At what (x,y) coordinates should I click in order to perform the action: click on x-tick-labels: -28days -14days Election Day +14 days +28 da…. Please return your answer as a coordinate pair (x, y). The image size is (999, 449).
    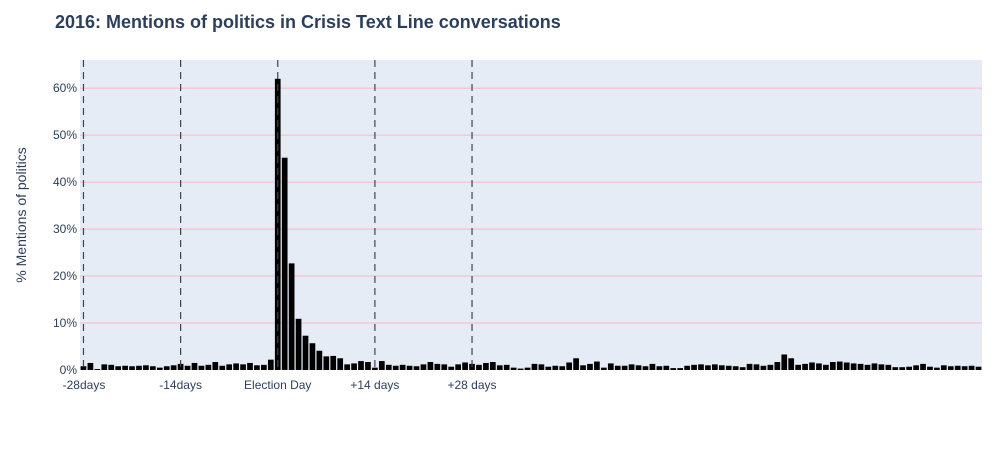
    Looking at the image, I should click on (280, 385).